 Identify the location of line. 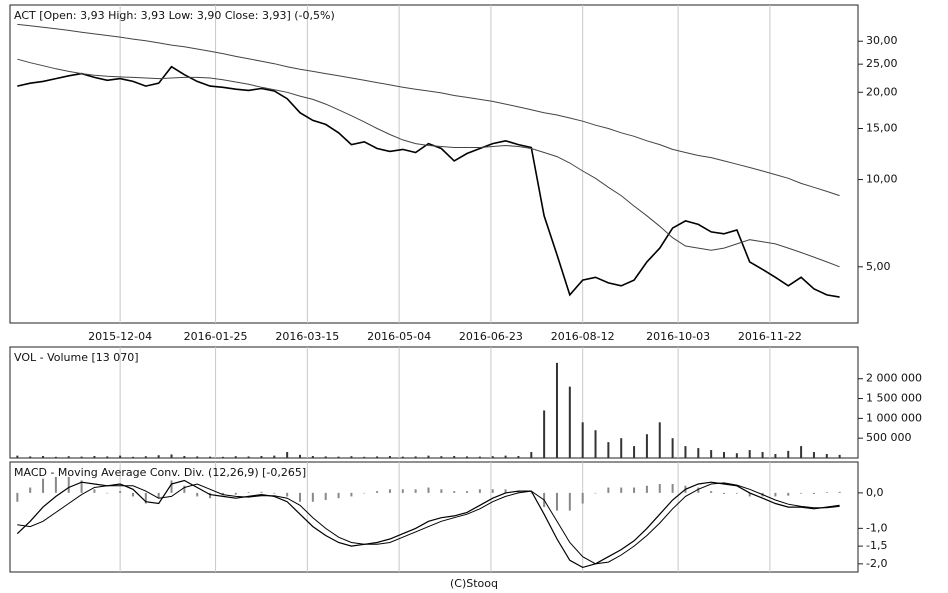
(428, 523).